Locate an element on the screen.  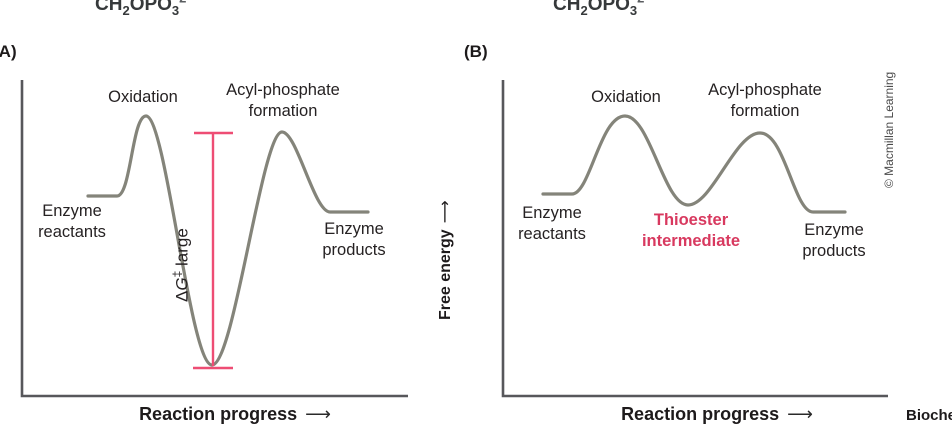
panel-b-y-axis-arrow: ⟶ is located at coordinates (445, 212).